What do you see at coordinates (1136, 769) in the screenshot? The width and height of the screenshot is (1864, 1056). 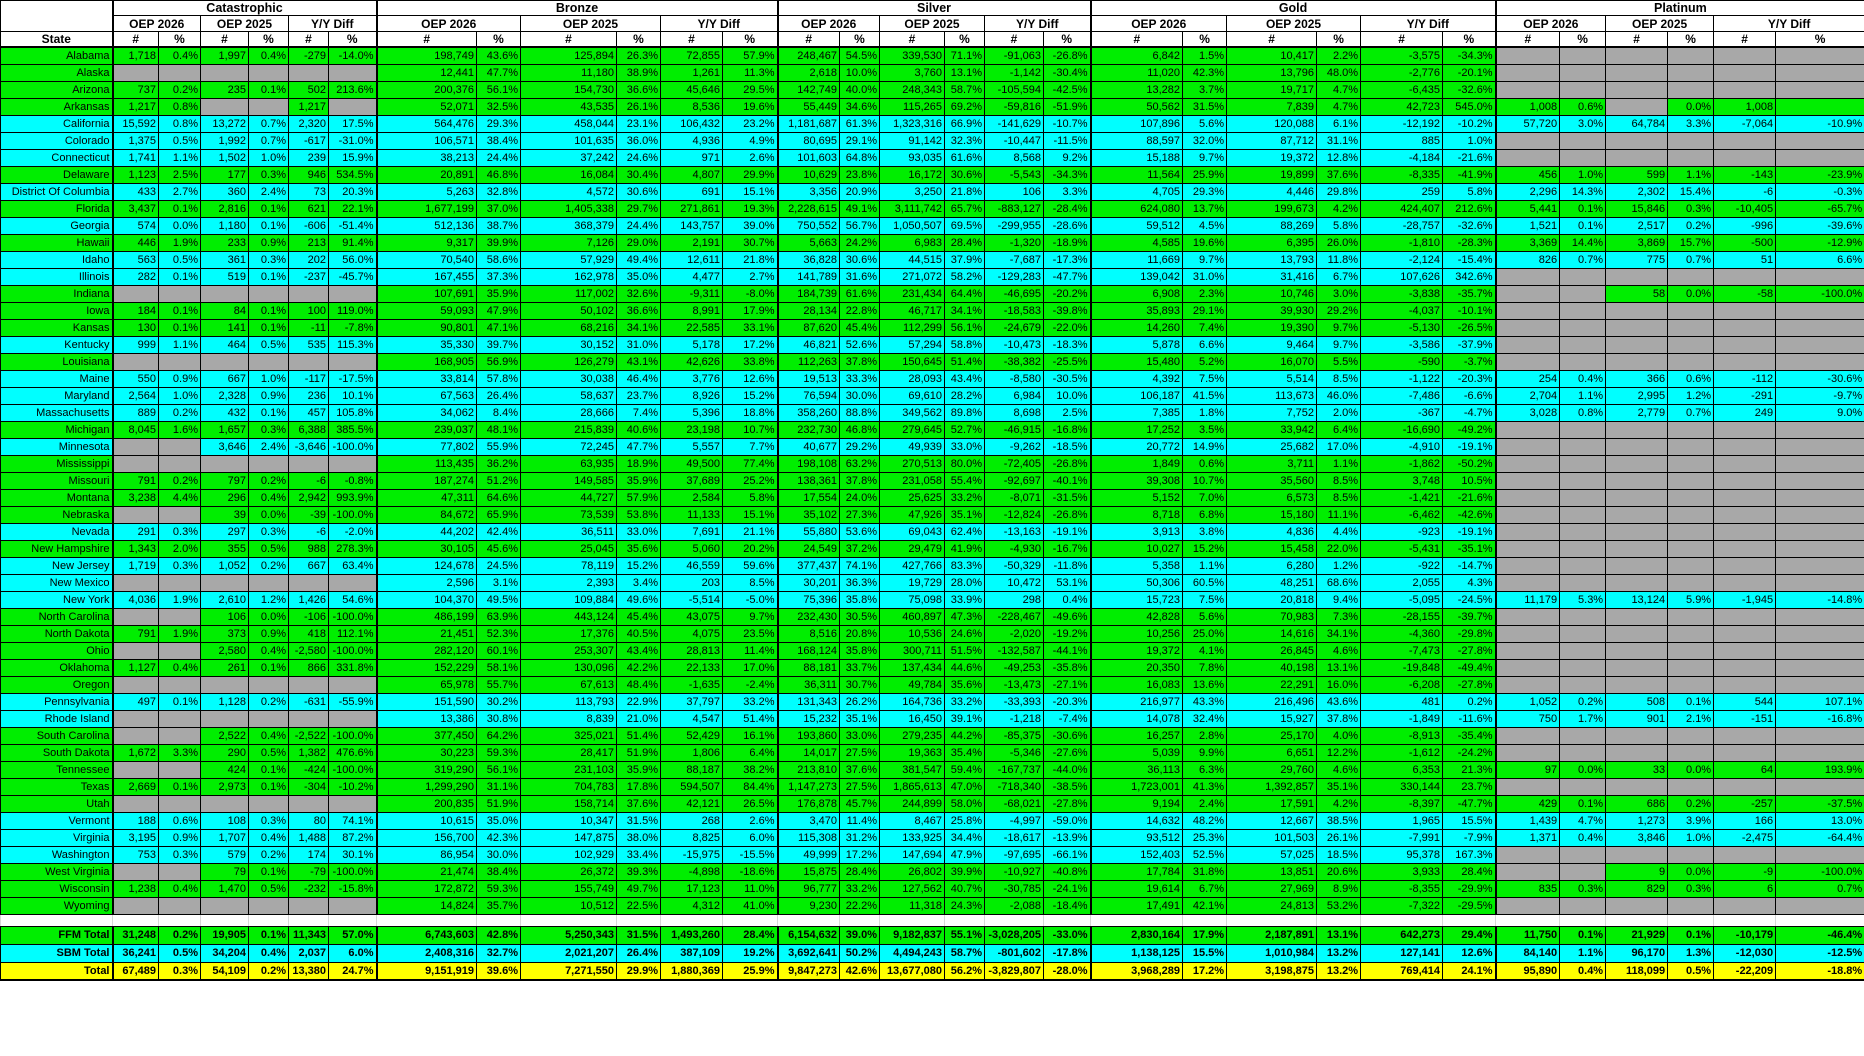 I see `data-cell: 36,113` at bounding box center [1136, 769].